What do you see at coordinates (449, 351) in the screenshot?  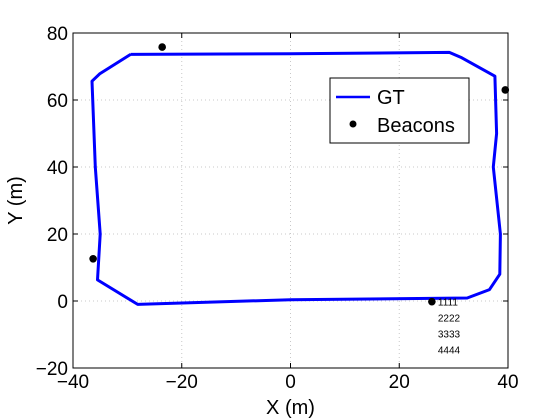 I see `beacon-annotation: 4444` at bounding box center [449, 351].